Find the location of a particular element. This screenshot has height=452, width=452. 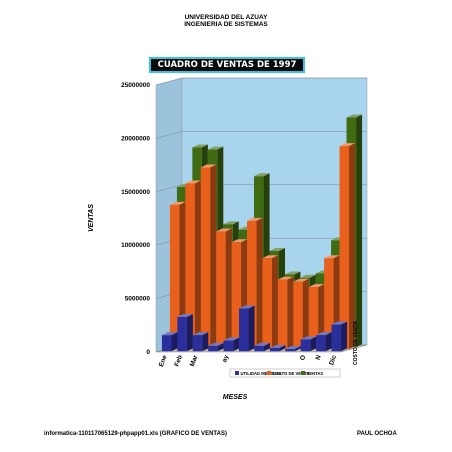

bar-utilidad-mensual-sep is located at coordinates (293, 349).